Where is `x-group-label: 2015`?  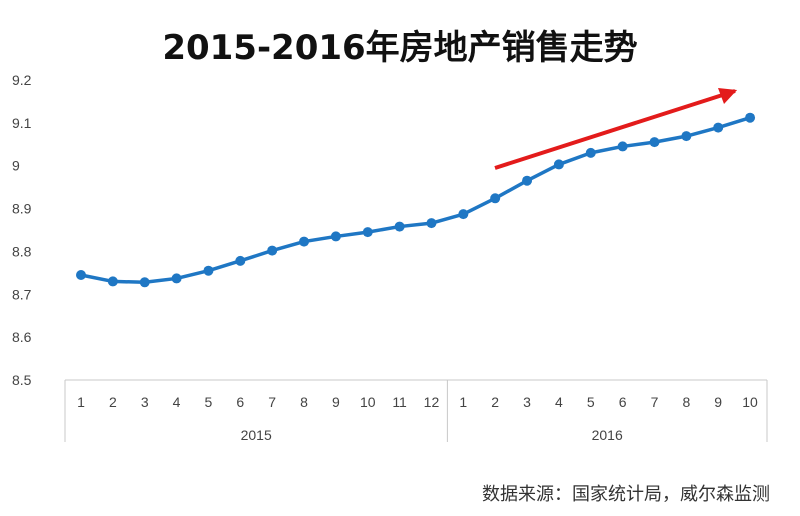 x-group-label: 2015 is located at coordinates (256, 435).